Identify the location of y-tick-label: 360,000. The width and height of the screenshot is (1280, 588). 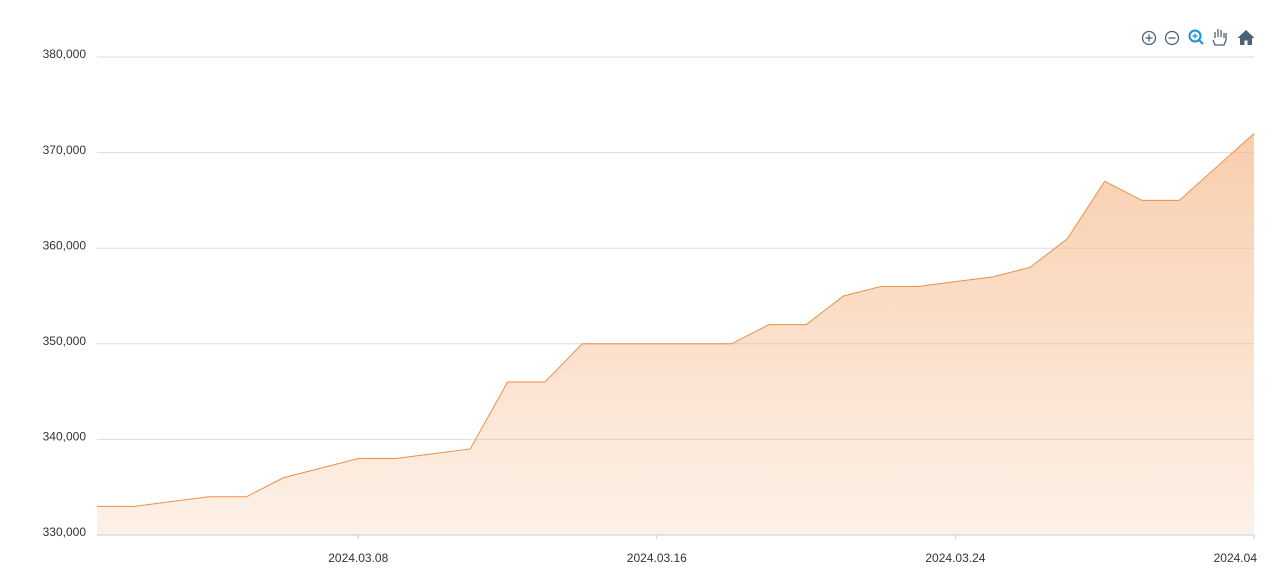
(65, 245).